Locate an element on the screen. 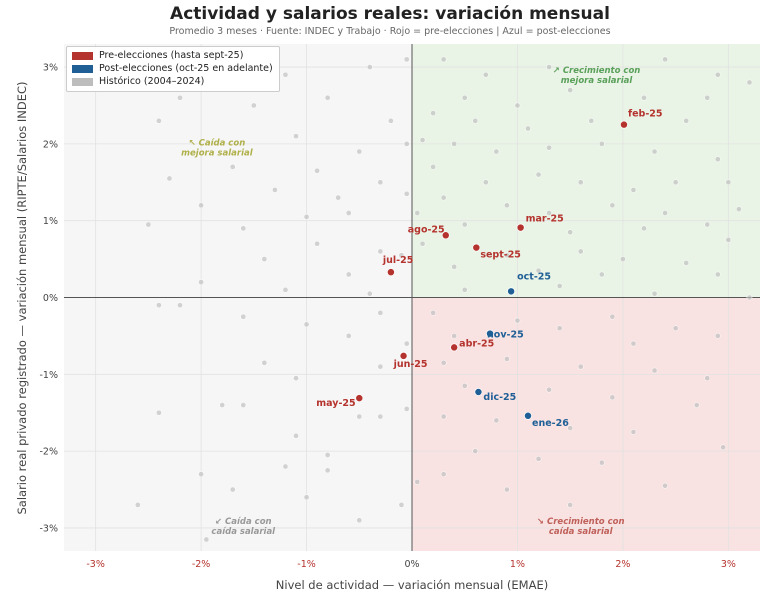 This screenshot has width=780, height=603. point-label: may-25 is located at coordinates (335, 403).